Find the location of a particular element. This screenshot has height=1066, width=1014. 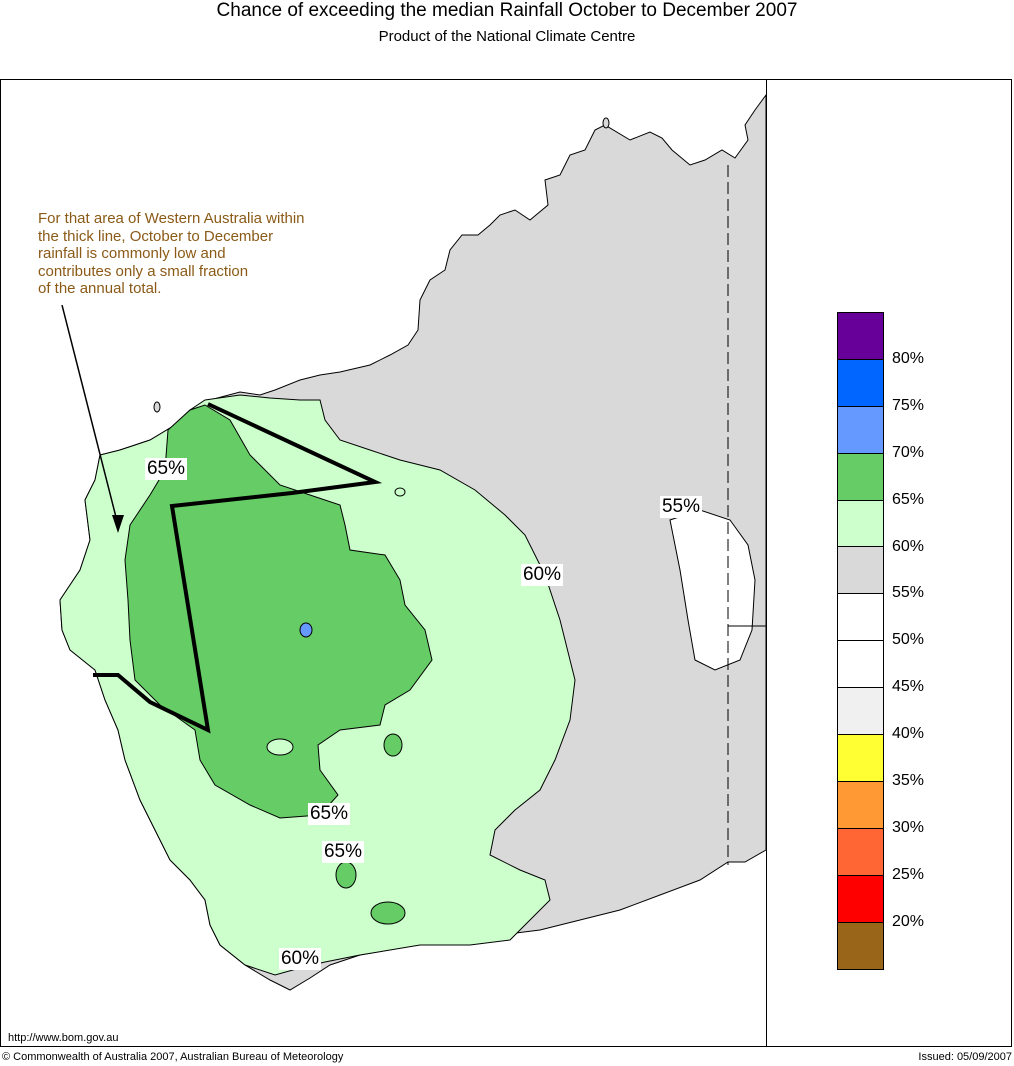

hole-60pct is located at coordinates (280, 747).